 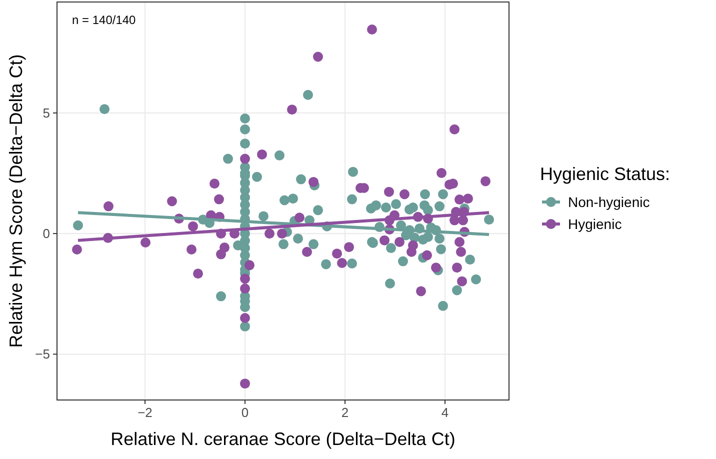 I want to click on y-tick-label: 5, so click(x=46, y=112).